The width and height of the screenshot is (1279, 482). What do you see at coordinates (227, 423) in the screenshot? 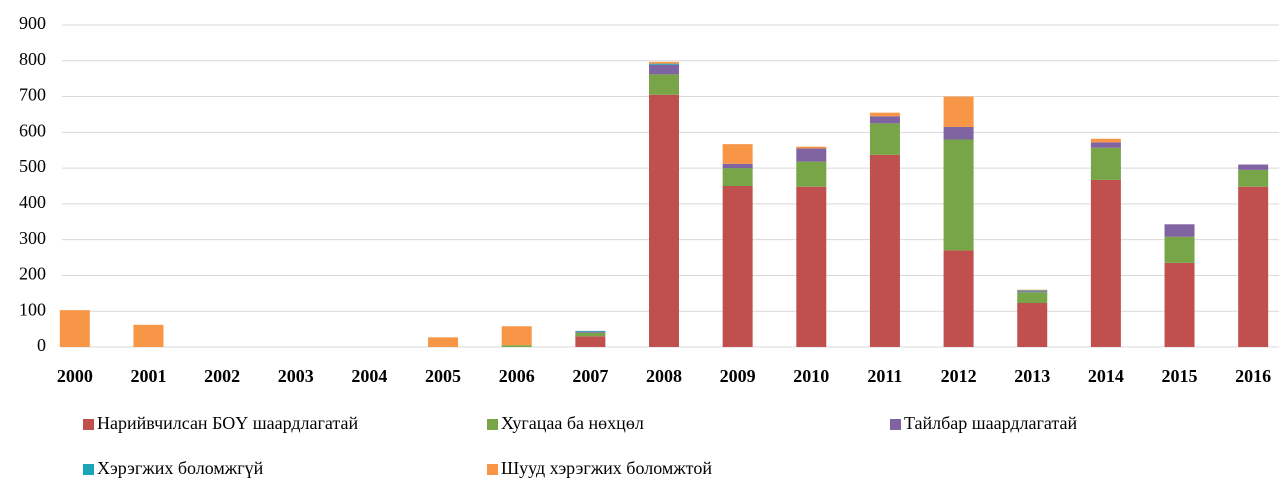
I see `legend-label: Нарийвчилсан БОҮ шаардлагатай` at bounding box center [227, 423].